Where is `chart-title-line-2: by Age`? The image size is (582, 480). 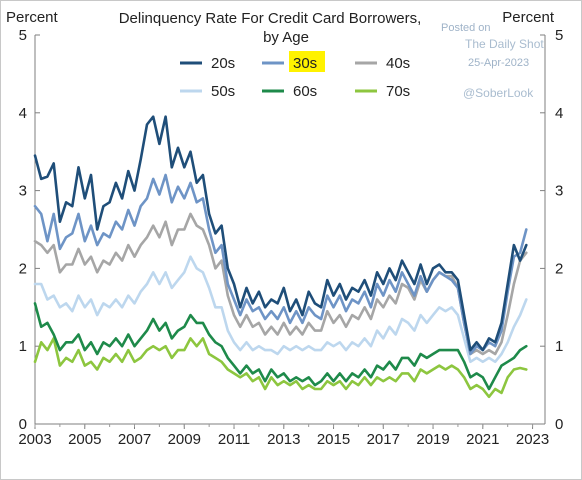
chart-title-line-2: by Age is located at coordinates (286, 37).